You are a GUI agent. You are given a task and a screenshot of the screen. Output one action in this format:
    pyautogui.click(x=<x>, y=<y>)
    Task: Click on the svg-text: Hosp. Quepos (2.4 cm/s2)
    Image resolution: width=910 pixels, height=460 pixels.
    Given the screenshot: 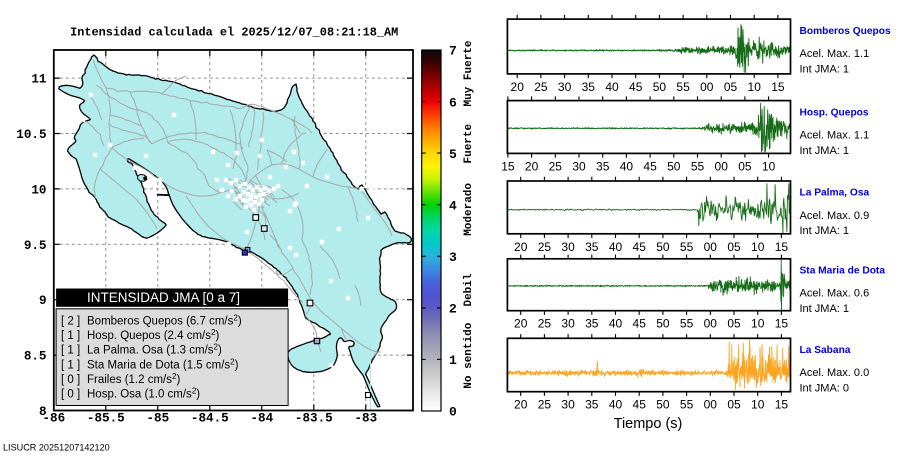 What is the action you would take?
    pyautogui.click(x=153, y=335)
    